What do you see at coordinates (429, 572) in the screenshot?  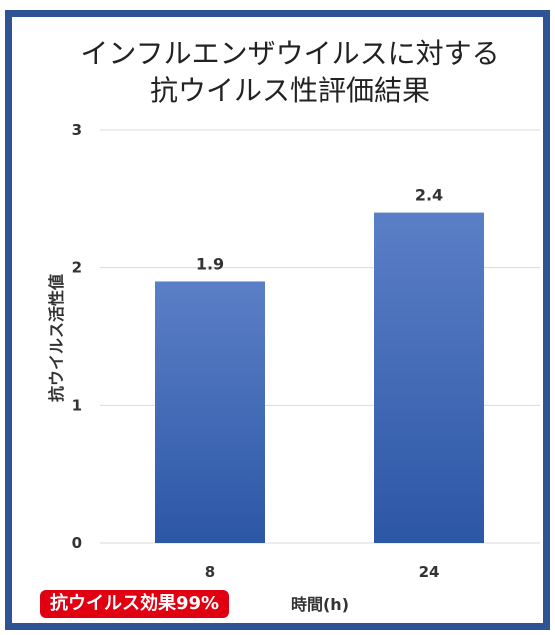 I see `x-tick-label: 24` at bounding box center [429, 572].